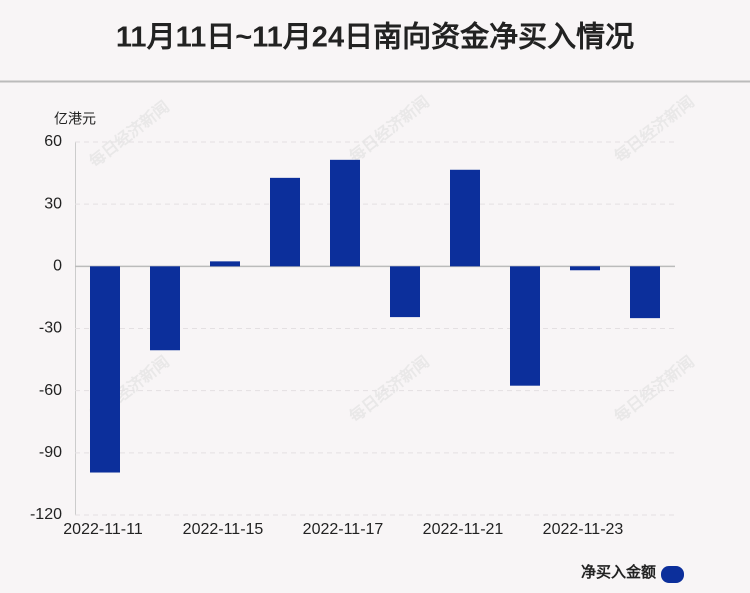 This screenshot has width=750, height=593. Describe the element at coordinates (53, 203) in the screenshot. I see `y-tick-label: 30` at that location.